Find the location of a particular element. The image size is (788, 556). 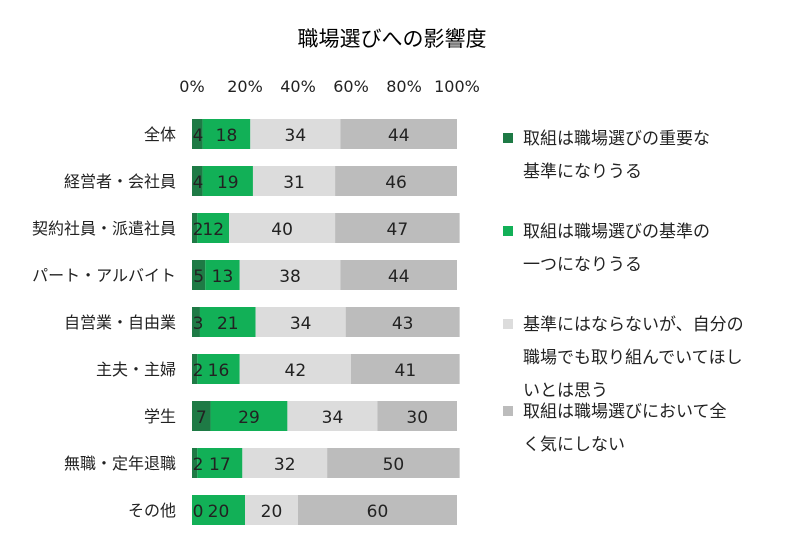

category-label: 経営者・会社員 is located at coordinates (120, 181).